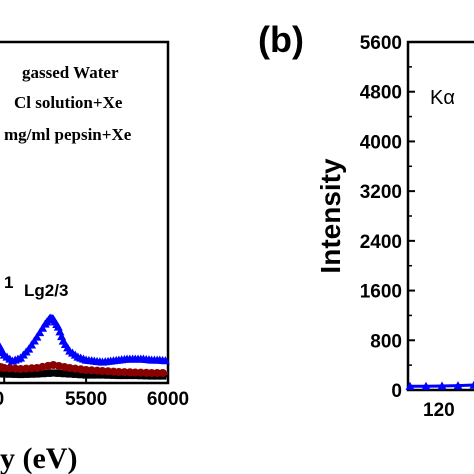  What do you see at coordinates (168, 399) in the screenshot?
I see `panel-a-x-tick-label: 6000` at bounding box center [168, 399].